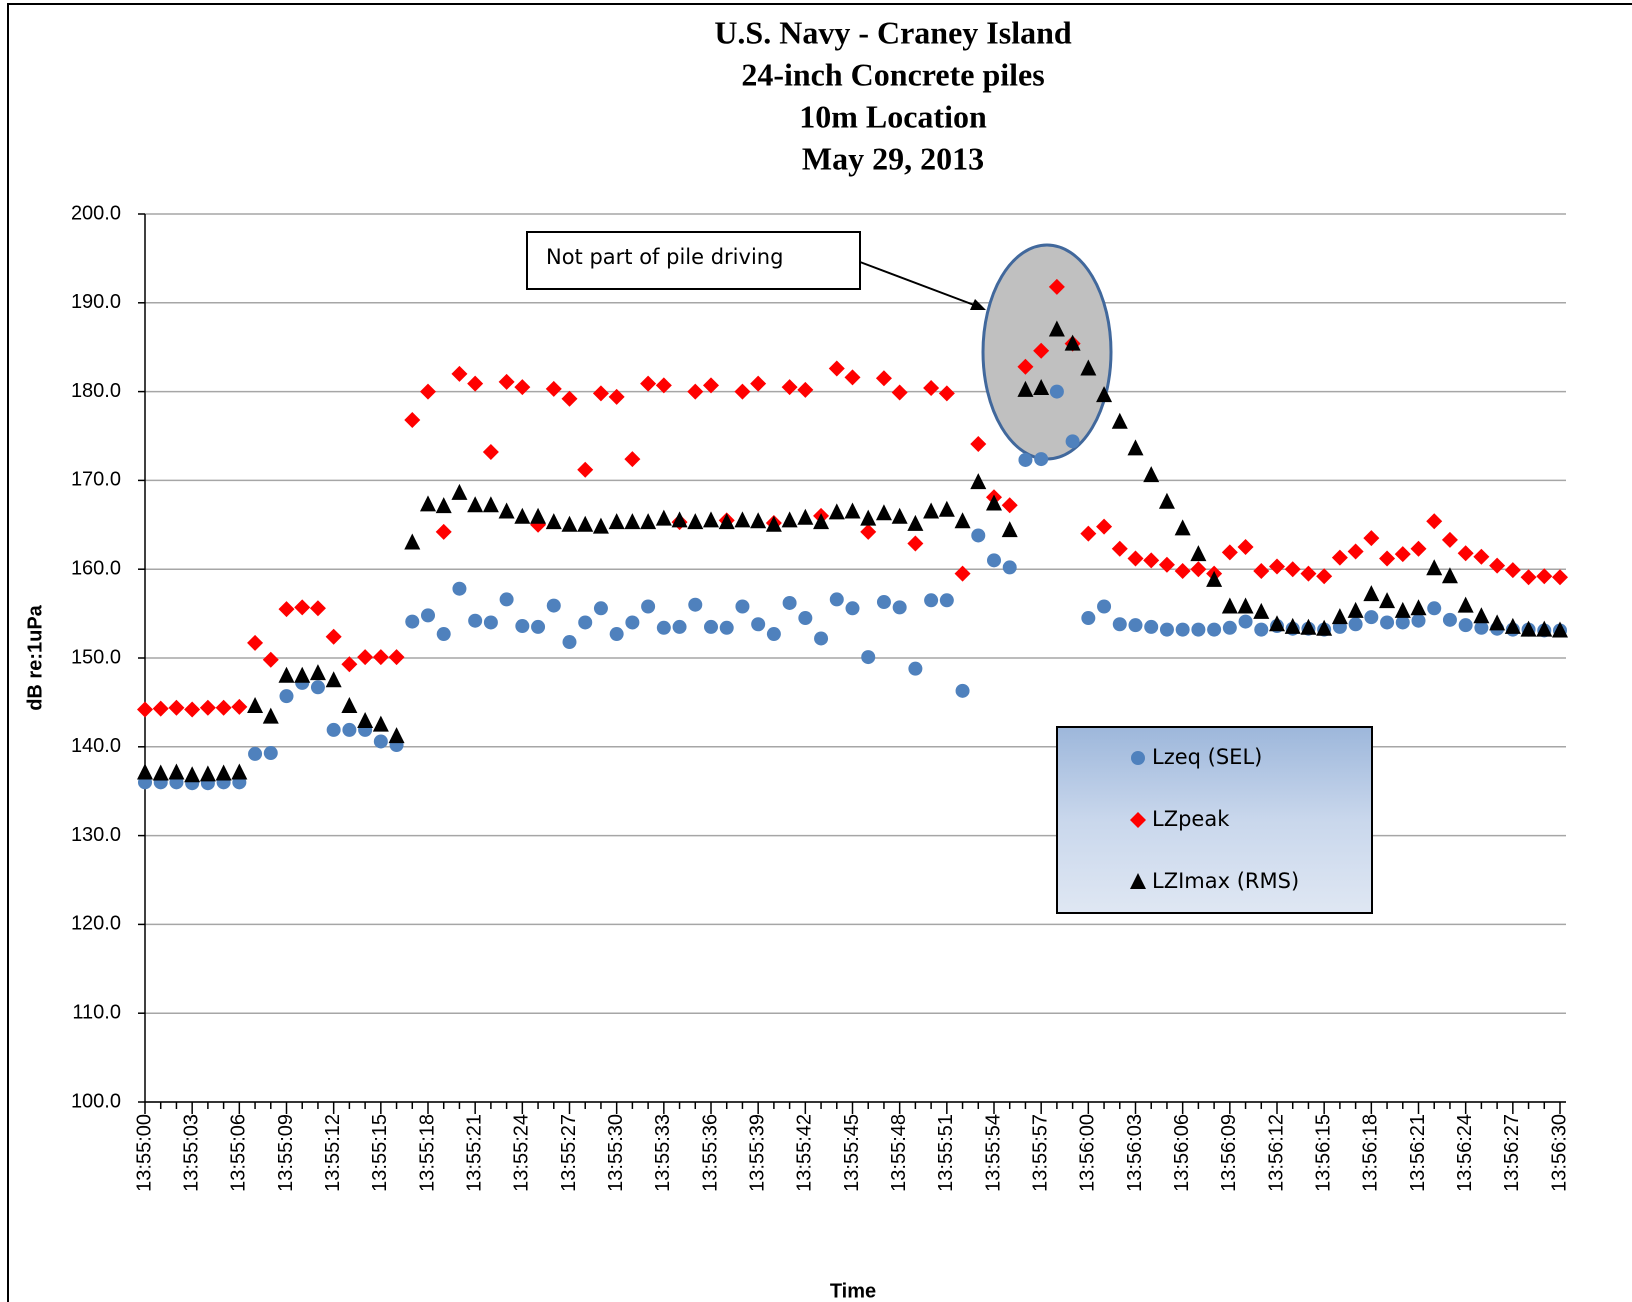  Describe the element at coordinates (663, 1153) in the screenshot. I see `x-tick-label: 13:55:33` at that location.